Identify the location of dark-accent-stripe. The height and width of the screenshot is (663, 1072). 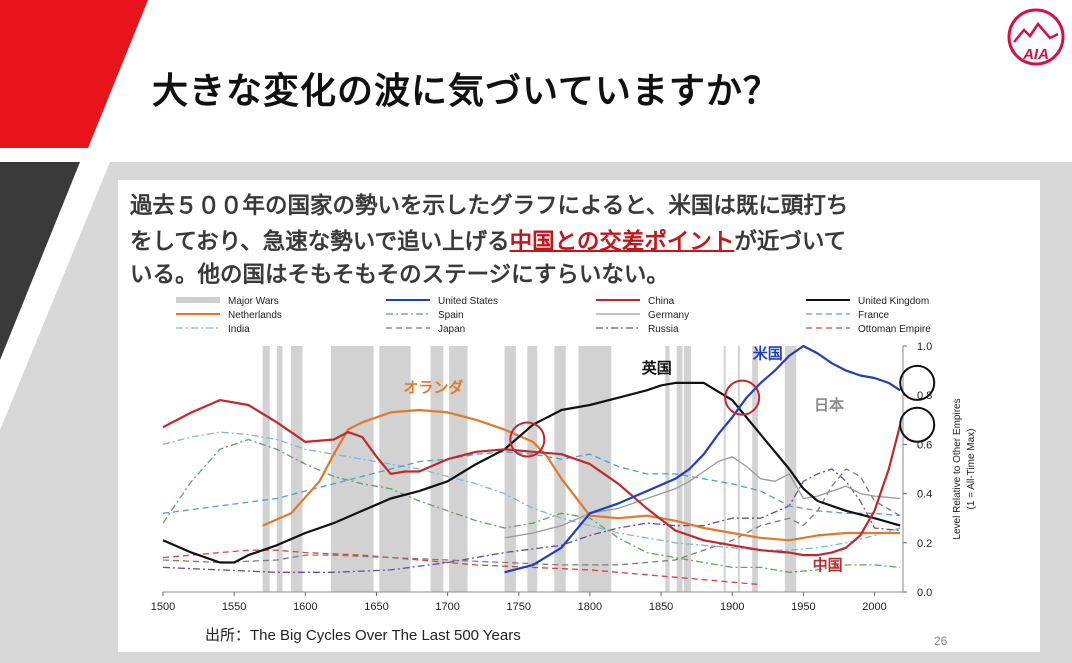
(40, 261).